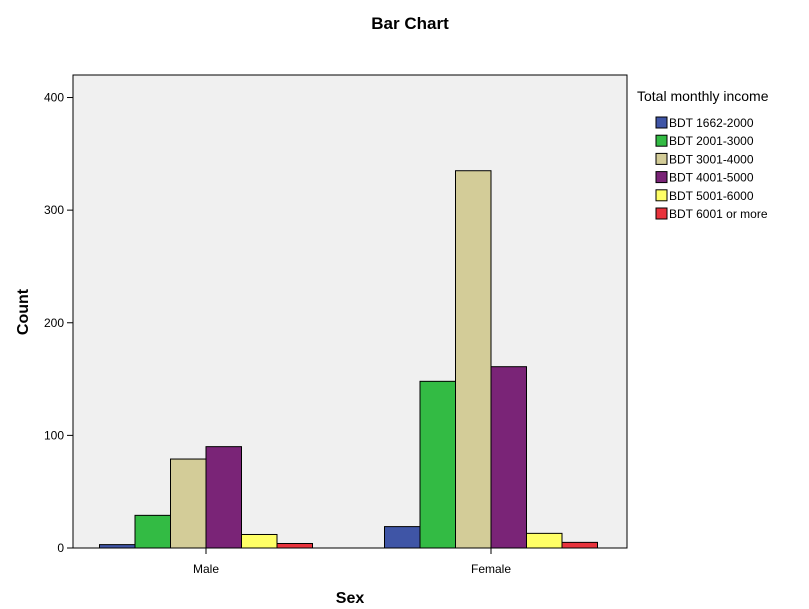 Image resolution: width=809 pixels, height=609 pixels. Describe the element at coordinates (54, 210) in the screenshot. I see `y-tick-label: 300` at that location.